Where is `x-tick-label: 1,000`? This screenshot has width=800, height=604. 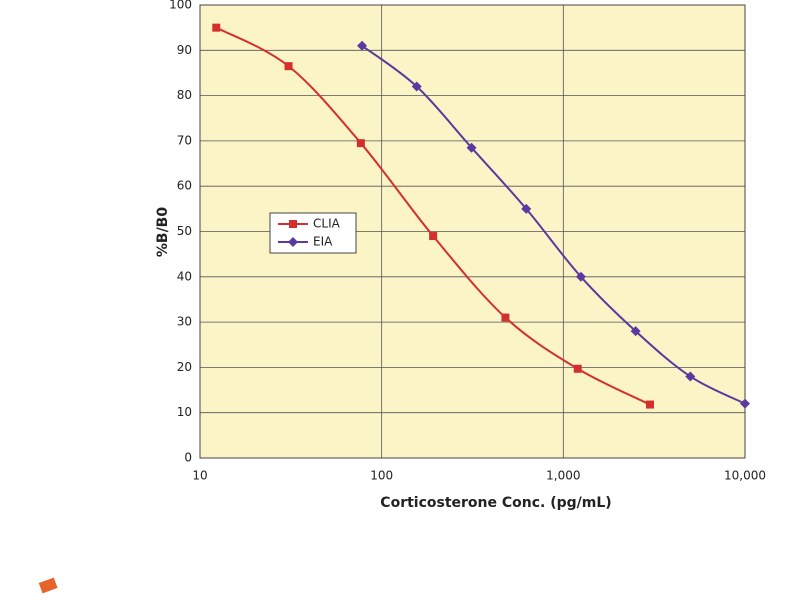
x-tick-label: 1,000 is located at coordinates (563, 476).